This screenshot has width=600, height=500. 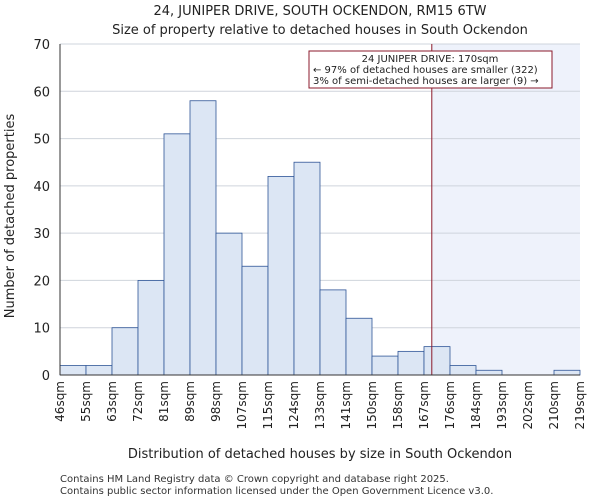 What do you see at coordinates (398, 405) in the screenshot?
I see `x-tick-label: 158sqm` at bounding box center [398, 405].